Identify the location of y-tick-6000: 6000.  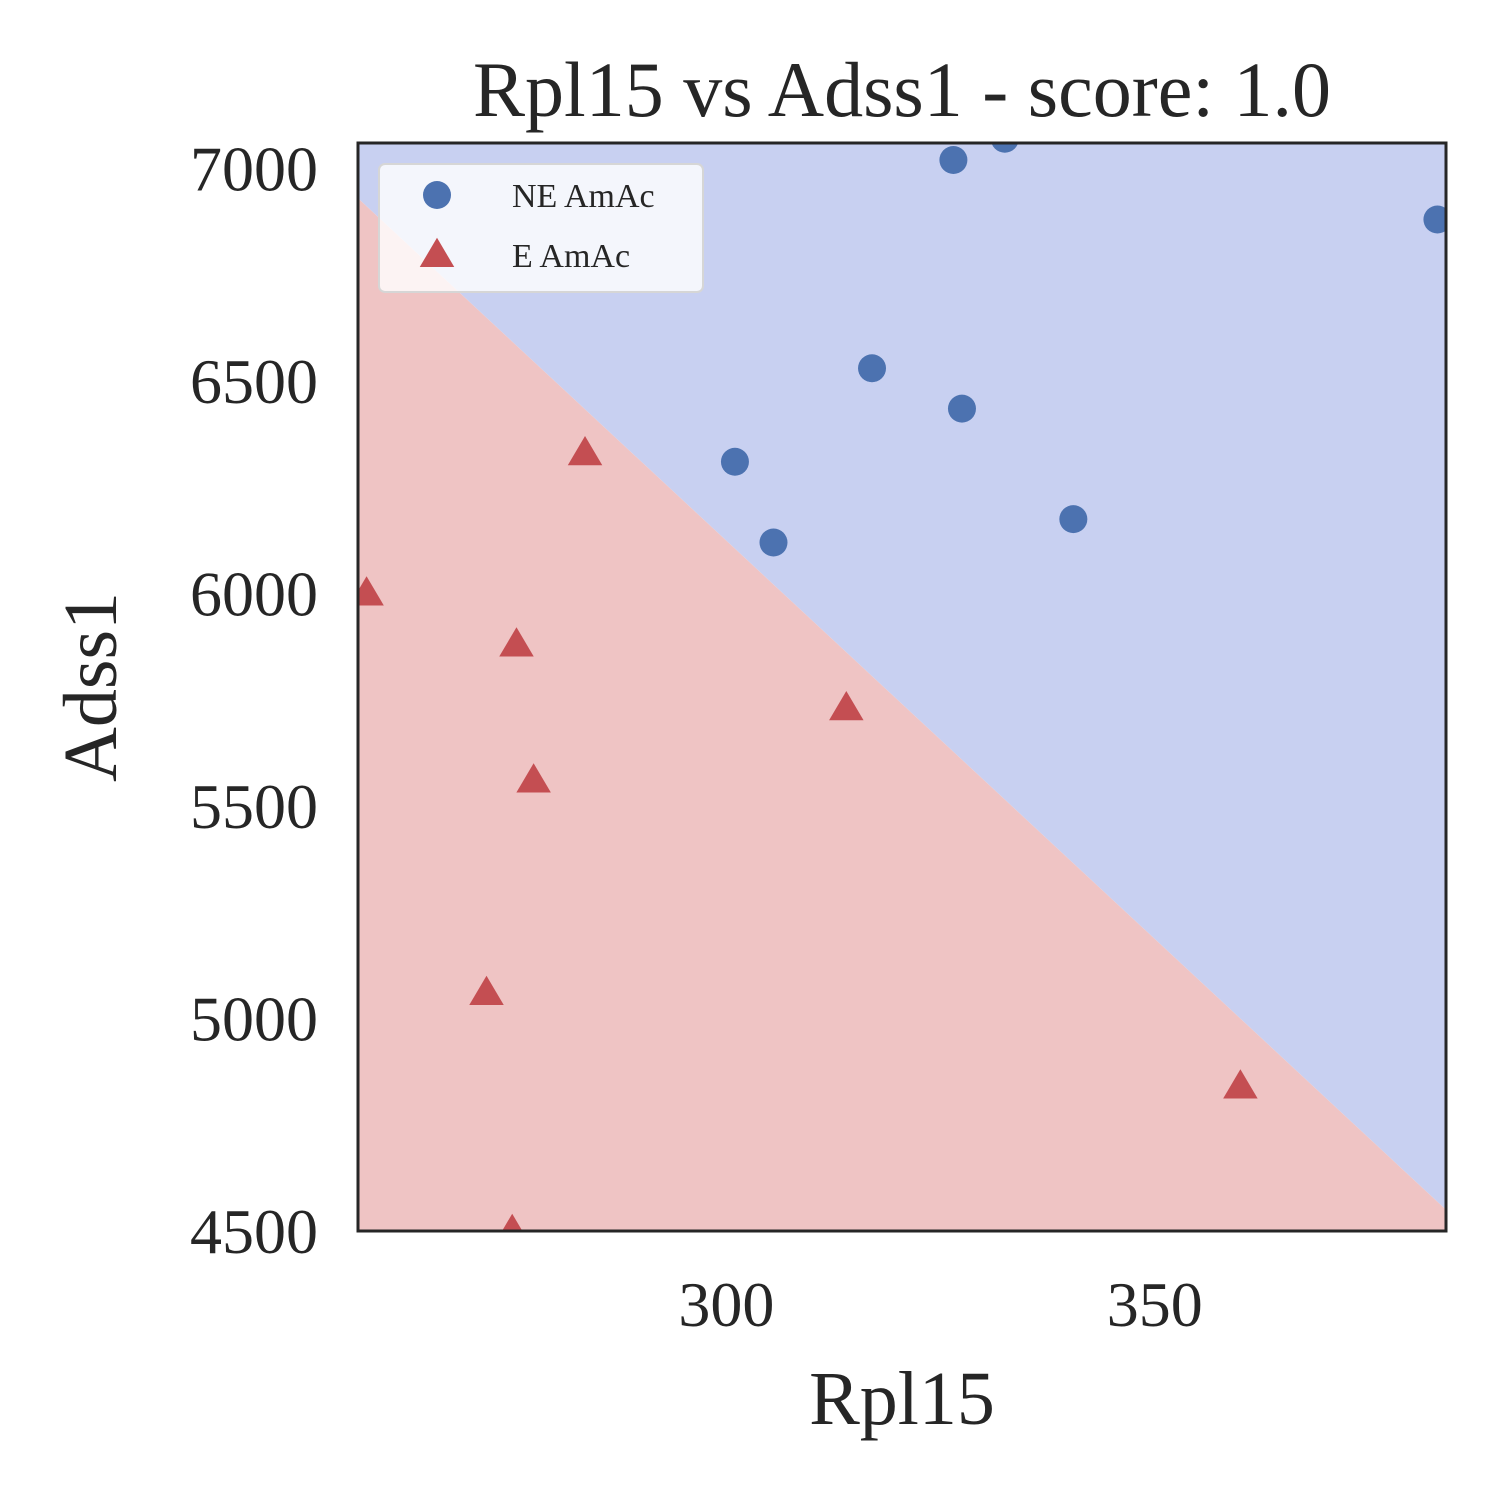
(254, 594).